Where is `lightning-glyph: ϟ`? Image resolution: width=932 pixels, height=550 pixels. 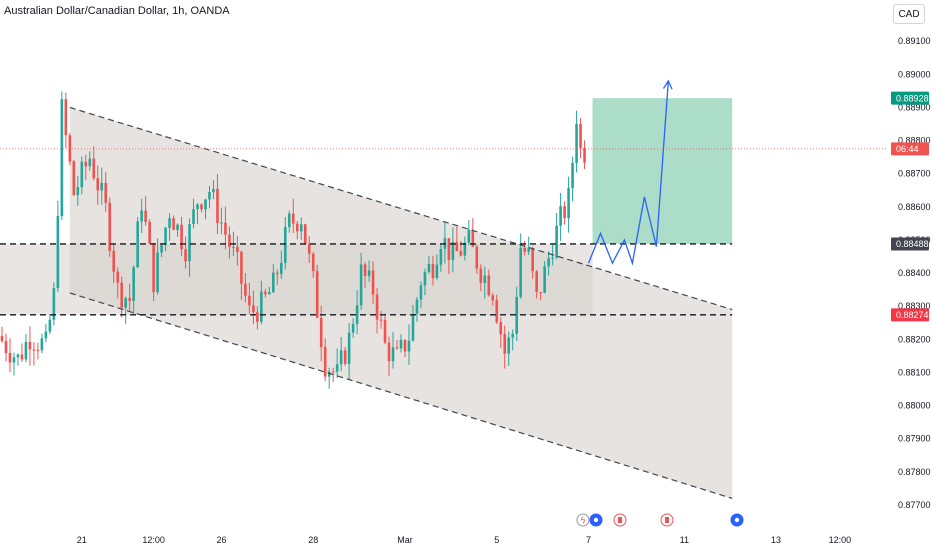
lightning-glyph: ϟ is located at coordinates (583, 522).